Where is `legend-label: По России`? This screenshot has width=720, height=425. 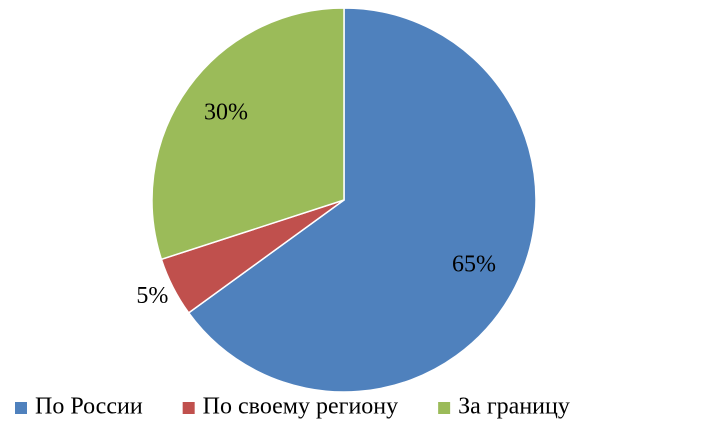
legend-label: По России is located at coordinates (89, 407).